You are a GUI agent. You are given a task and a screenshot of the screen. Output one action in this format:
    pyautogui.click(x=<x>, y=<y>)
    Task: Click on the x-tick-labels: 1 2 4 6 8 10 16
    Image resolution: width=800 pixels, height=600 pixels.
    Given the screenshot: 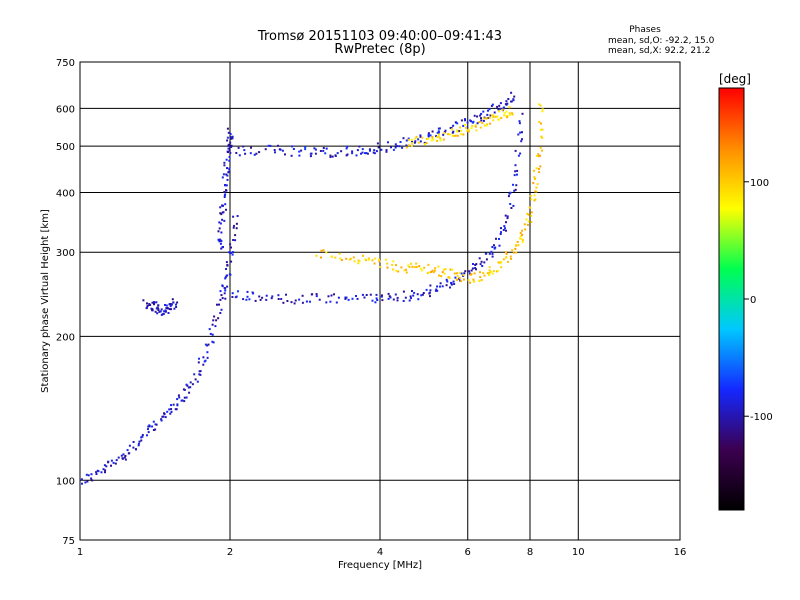 What is the action you would take?
    pyautogui.click(x=382, y=552)
    